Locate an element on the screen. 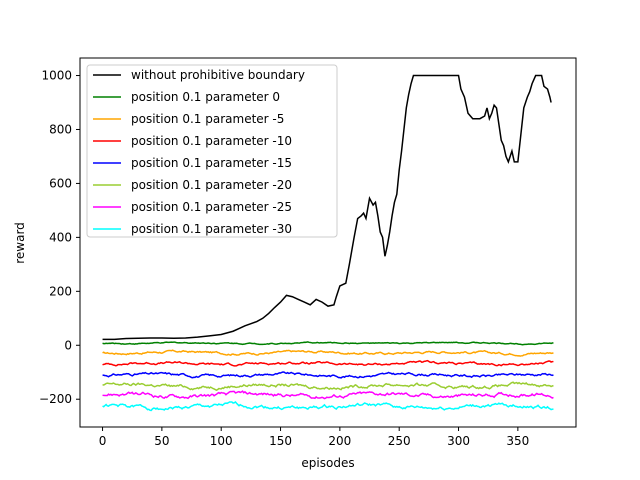  x-tick-label: 150 is located at coordinates (280, 441).